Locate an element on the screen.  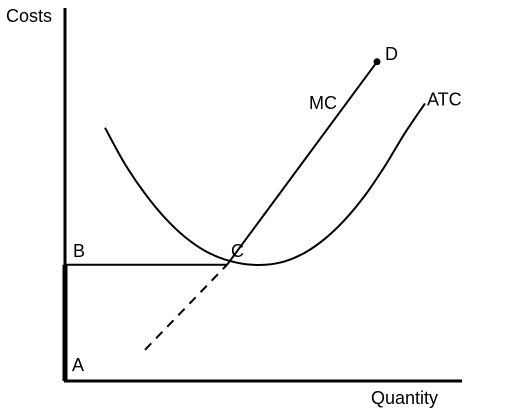
point-marker-d is located at coordinates (377, 62).